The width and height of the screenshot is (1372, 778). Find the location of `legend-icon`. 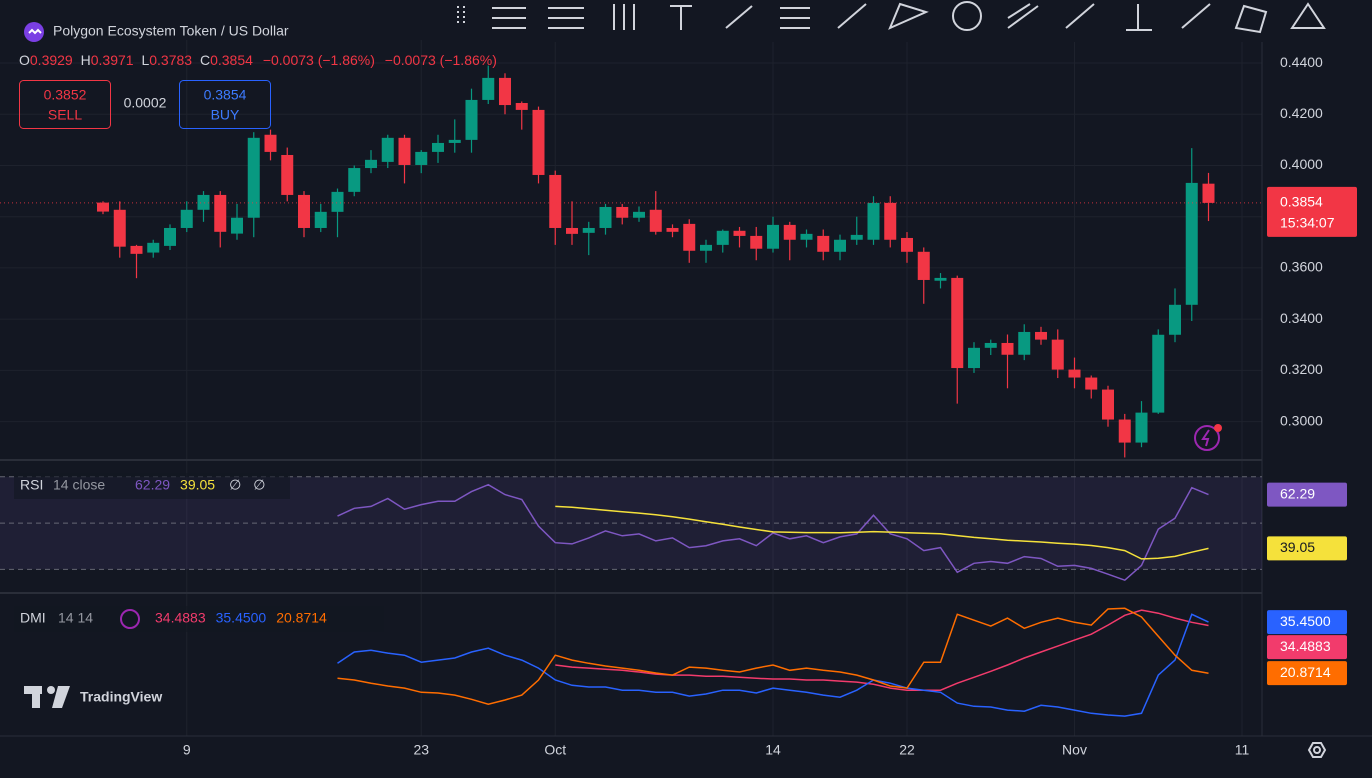

legend-icon is located at coordinates (130, 619).